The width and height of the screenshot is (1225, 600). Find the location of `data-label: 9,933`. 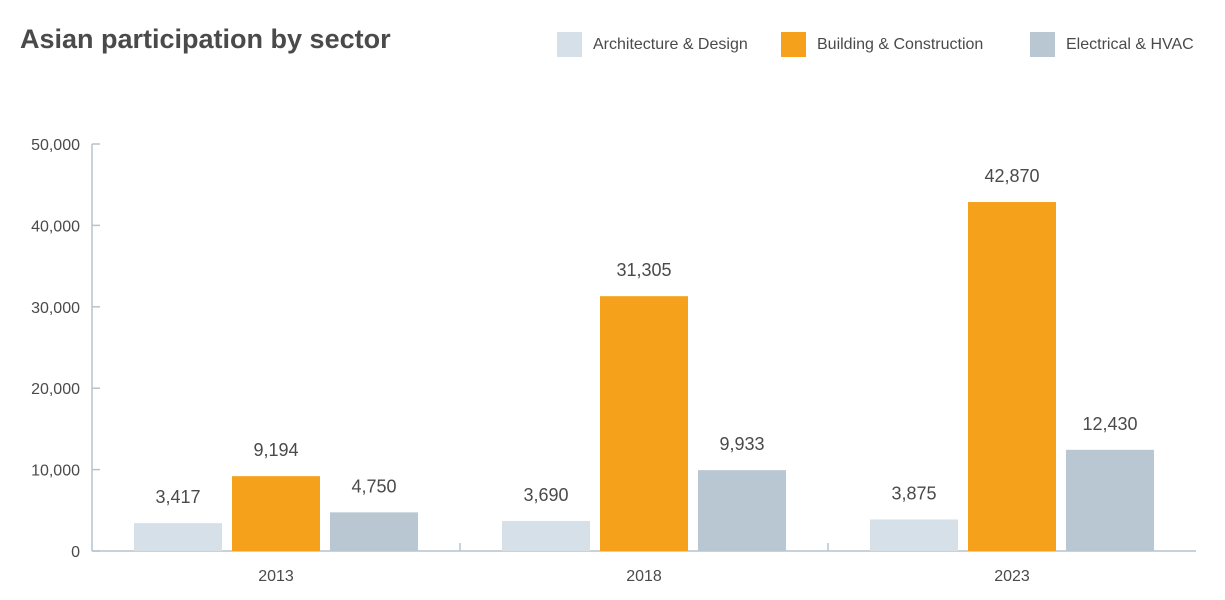

data-label: 9,933 is located at coordinates (741, 444).